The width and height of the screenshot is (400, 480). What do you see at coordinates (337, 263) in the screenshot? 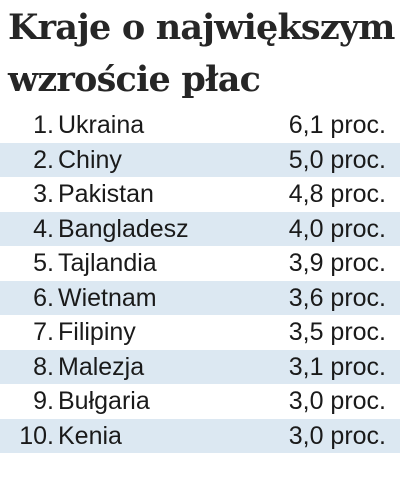
I see `row-value: 3,9 proc.` at bounding box center [337, 263].